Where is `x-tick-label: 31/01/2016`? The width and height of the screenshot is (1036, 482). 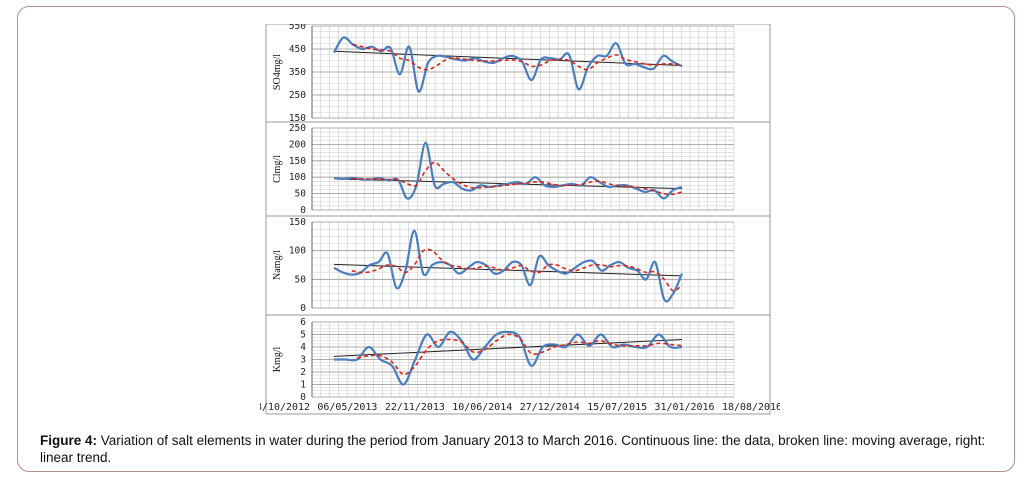
x-tick-label: 31/01/2016 is located at coordinates (685, 407).